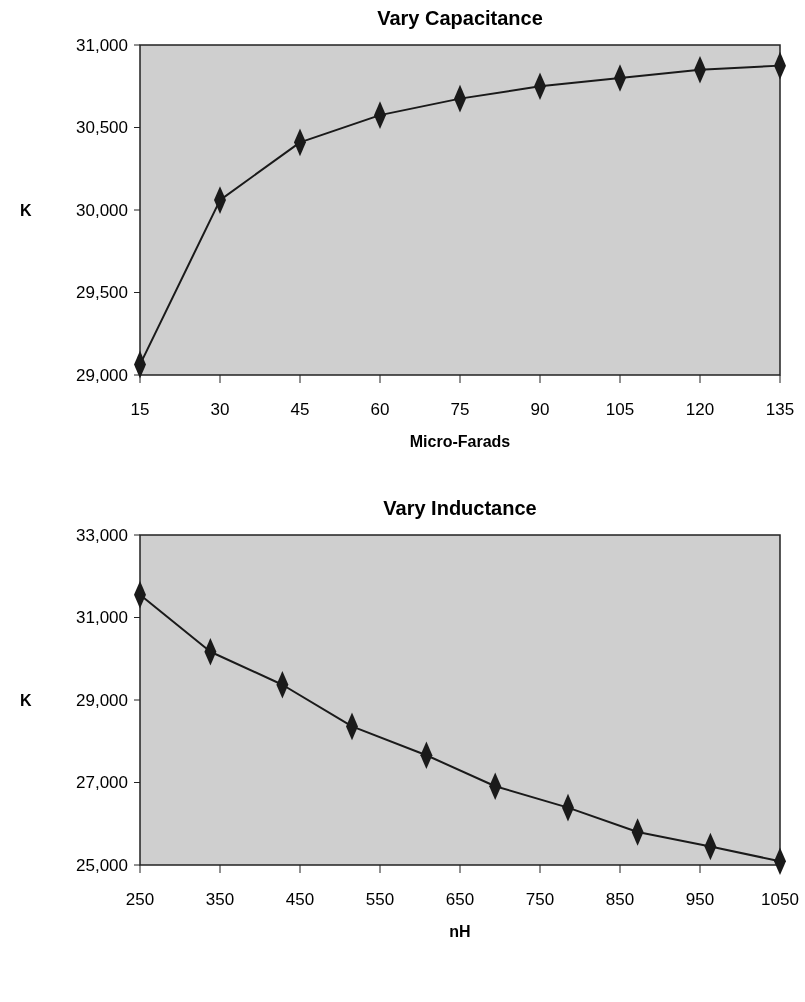  What do you see at coordinates (460, 508) in the screenshot?
I see `chart-title: Vary Inductance` at bounding box center [460, 508].